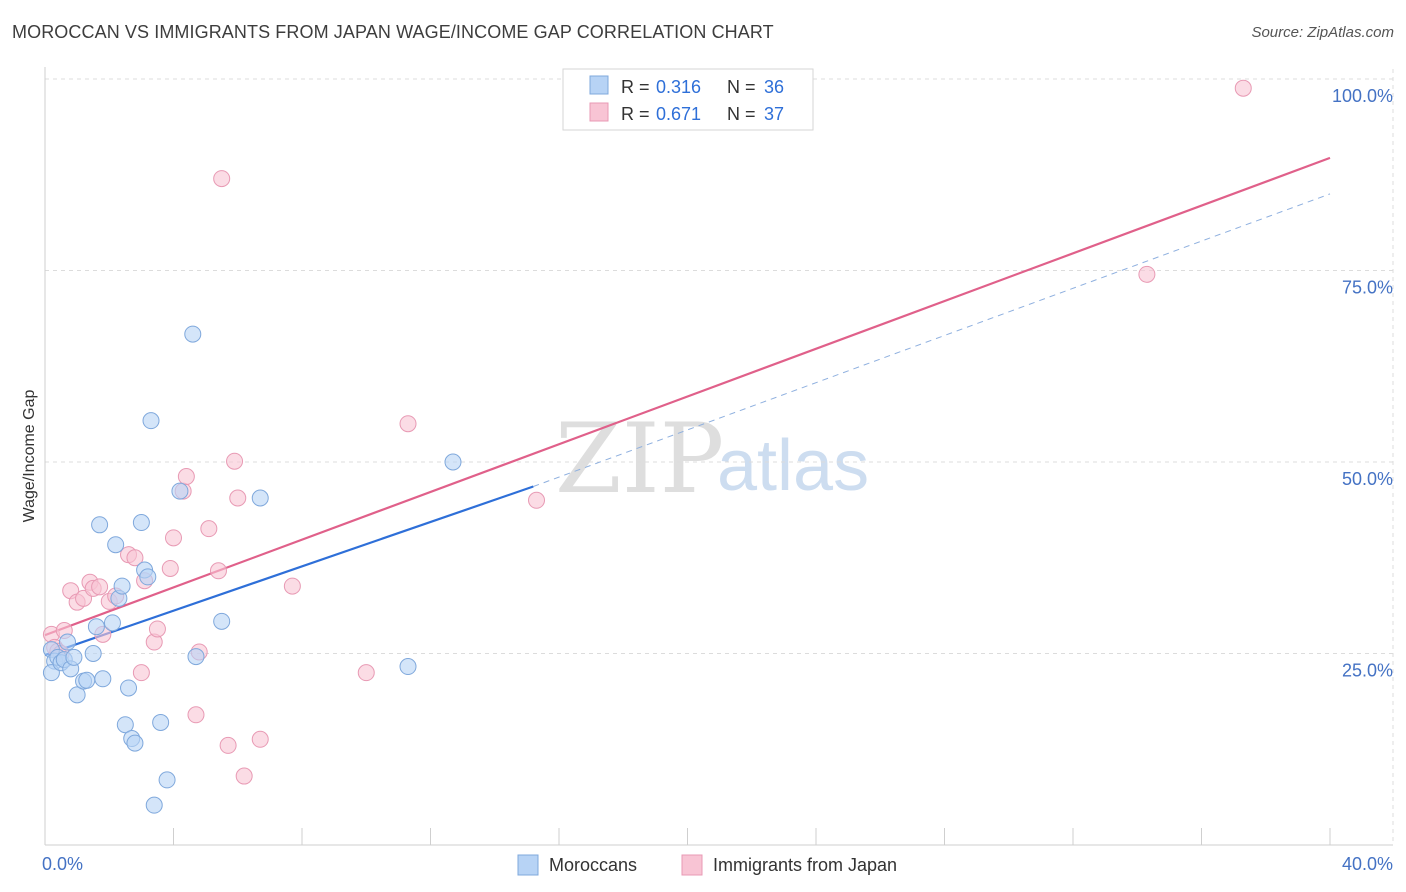 This screenshot has width=1406, height=892. What do you see at coordinates (774, 114) in the screenshot?
I see `legend-n-value-2: 37` at bounding box center [774, 114].